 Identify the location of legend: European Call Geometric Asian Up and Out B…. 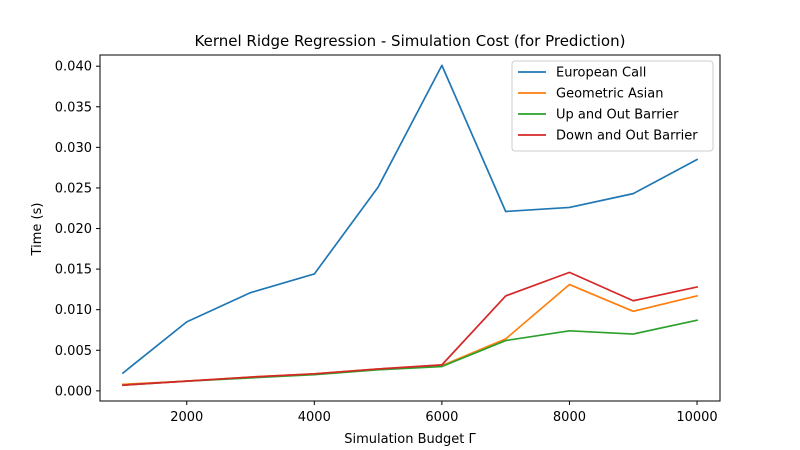
(612, 106).